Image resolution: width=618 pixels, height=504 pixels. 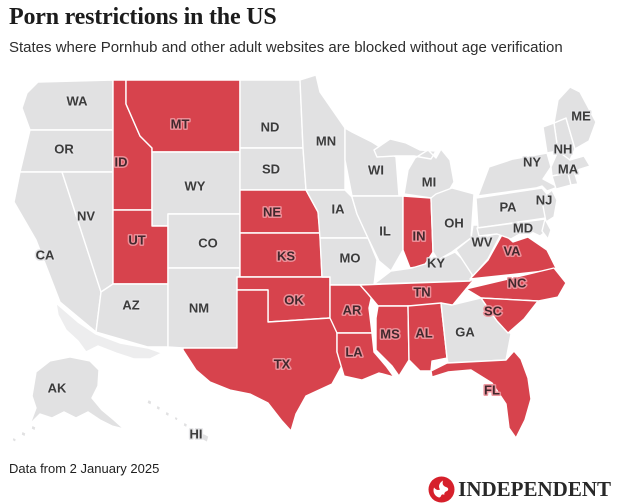 I want to click on state-label-CO: CO, so click(x=208, y=243).